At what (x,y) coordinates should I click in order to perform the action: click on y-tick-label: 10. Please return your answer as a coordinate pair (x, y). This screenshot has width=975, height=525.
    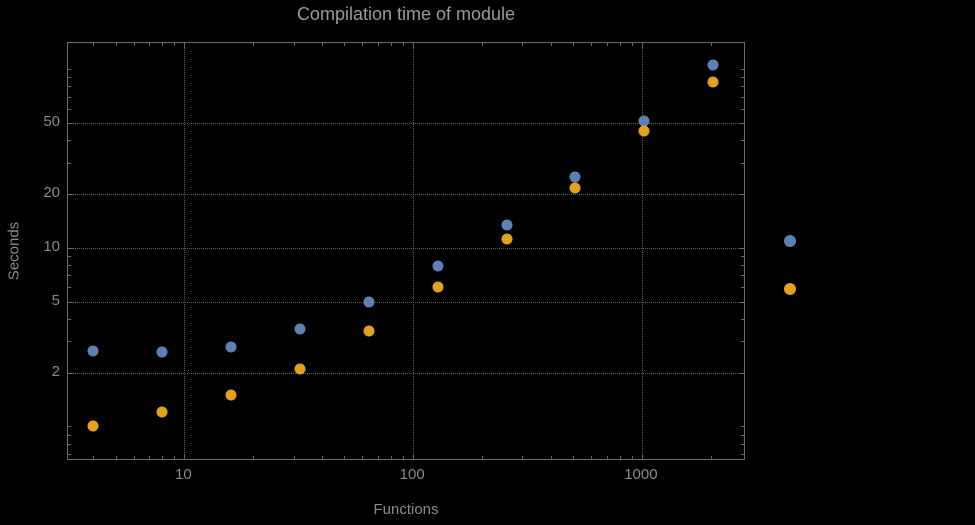
    Looking at the image, I should click on (51, 246).